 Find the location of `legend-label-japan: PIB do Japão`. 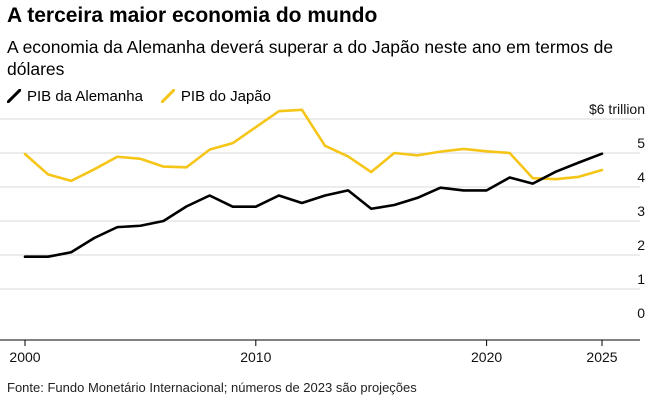

legend-label-japan: PIB do Japão is located at coordinates (225, 96).